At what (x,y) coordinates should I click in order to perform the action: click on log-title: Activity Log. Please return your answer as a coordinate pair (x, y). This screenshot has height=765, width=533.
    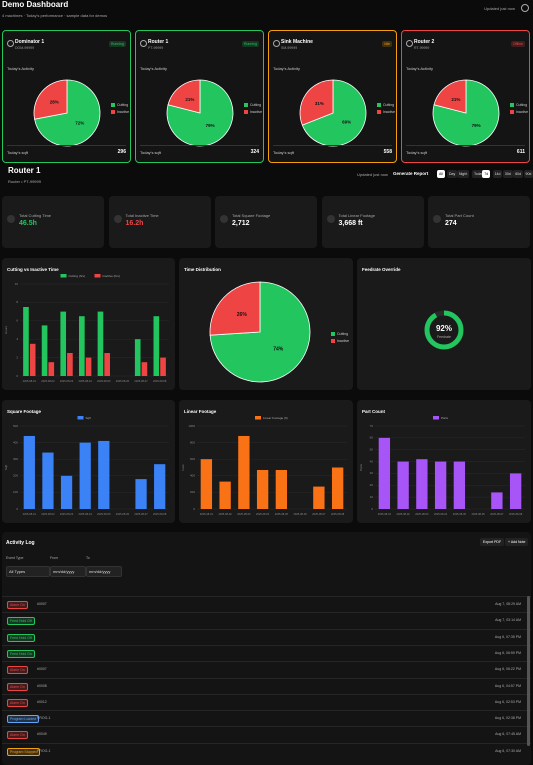
    Looking at the image, I should click on (20, 543).